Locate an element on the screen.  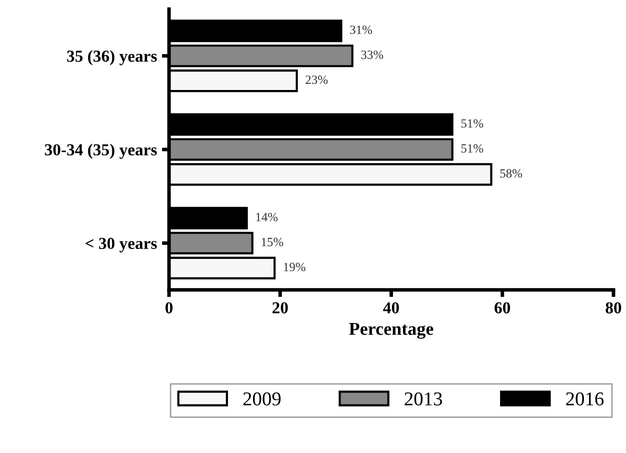
y-tick-label: 30-34 (35) years is located at coordinates (100, 151).